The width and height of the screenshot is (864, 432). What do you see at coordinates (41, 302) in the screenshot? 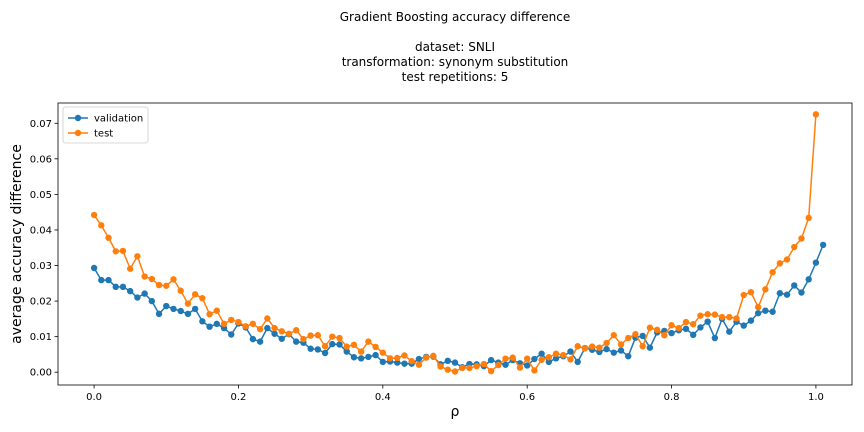
I see `y-tick-label: 0.02` at bounding box center [41, 302].